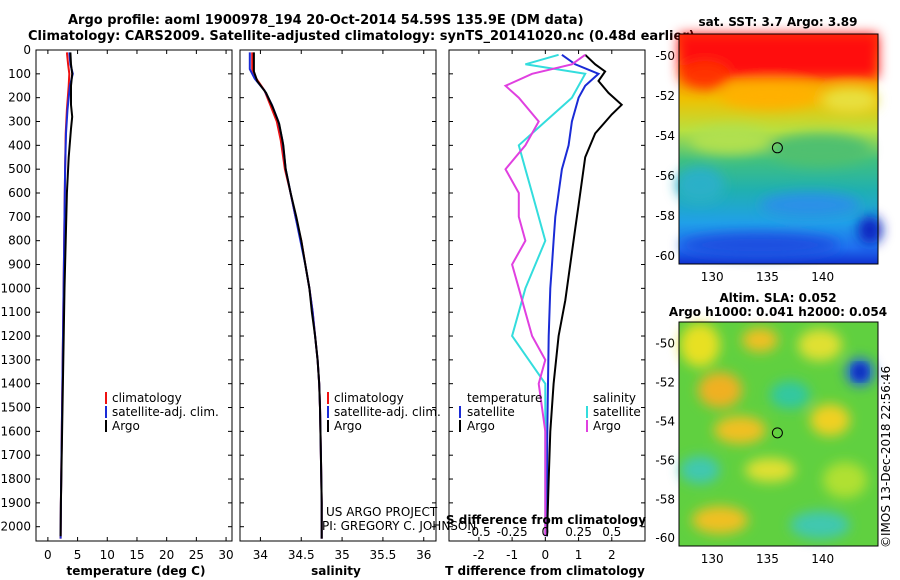 The width and height of the screenshot is (900, 580). I want to click on s-tick-label: -0.25, so click(512, 532).